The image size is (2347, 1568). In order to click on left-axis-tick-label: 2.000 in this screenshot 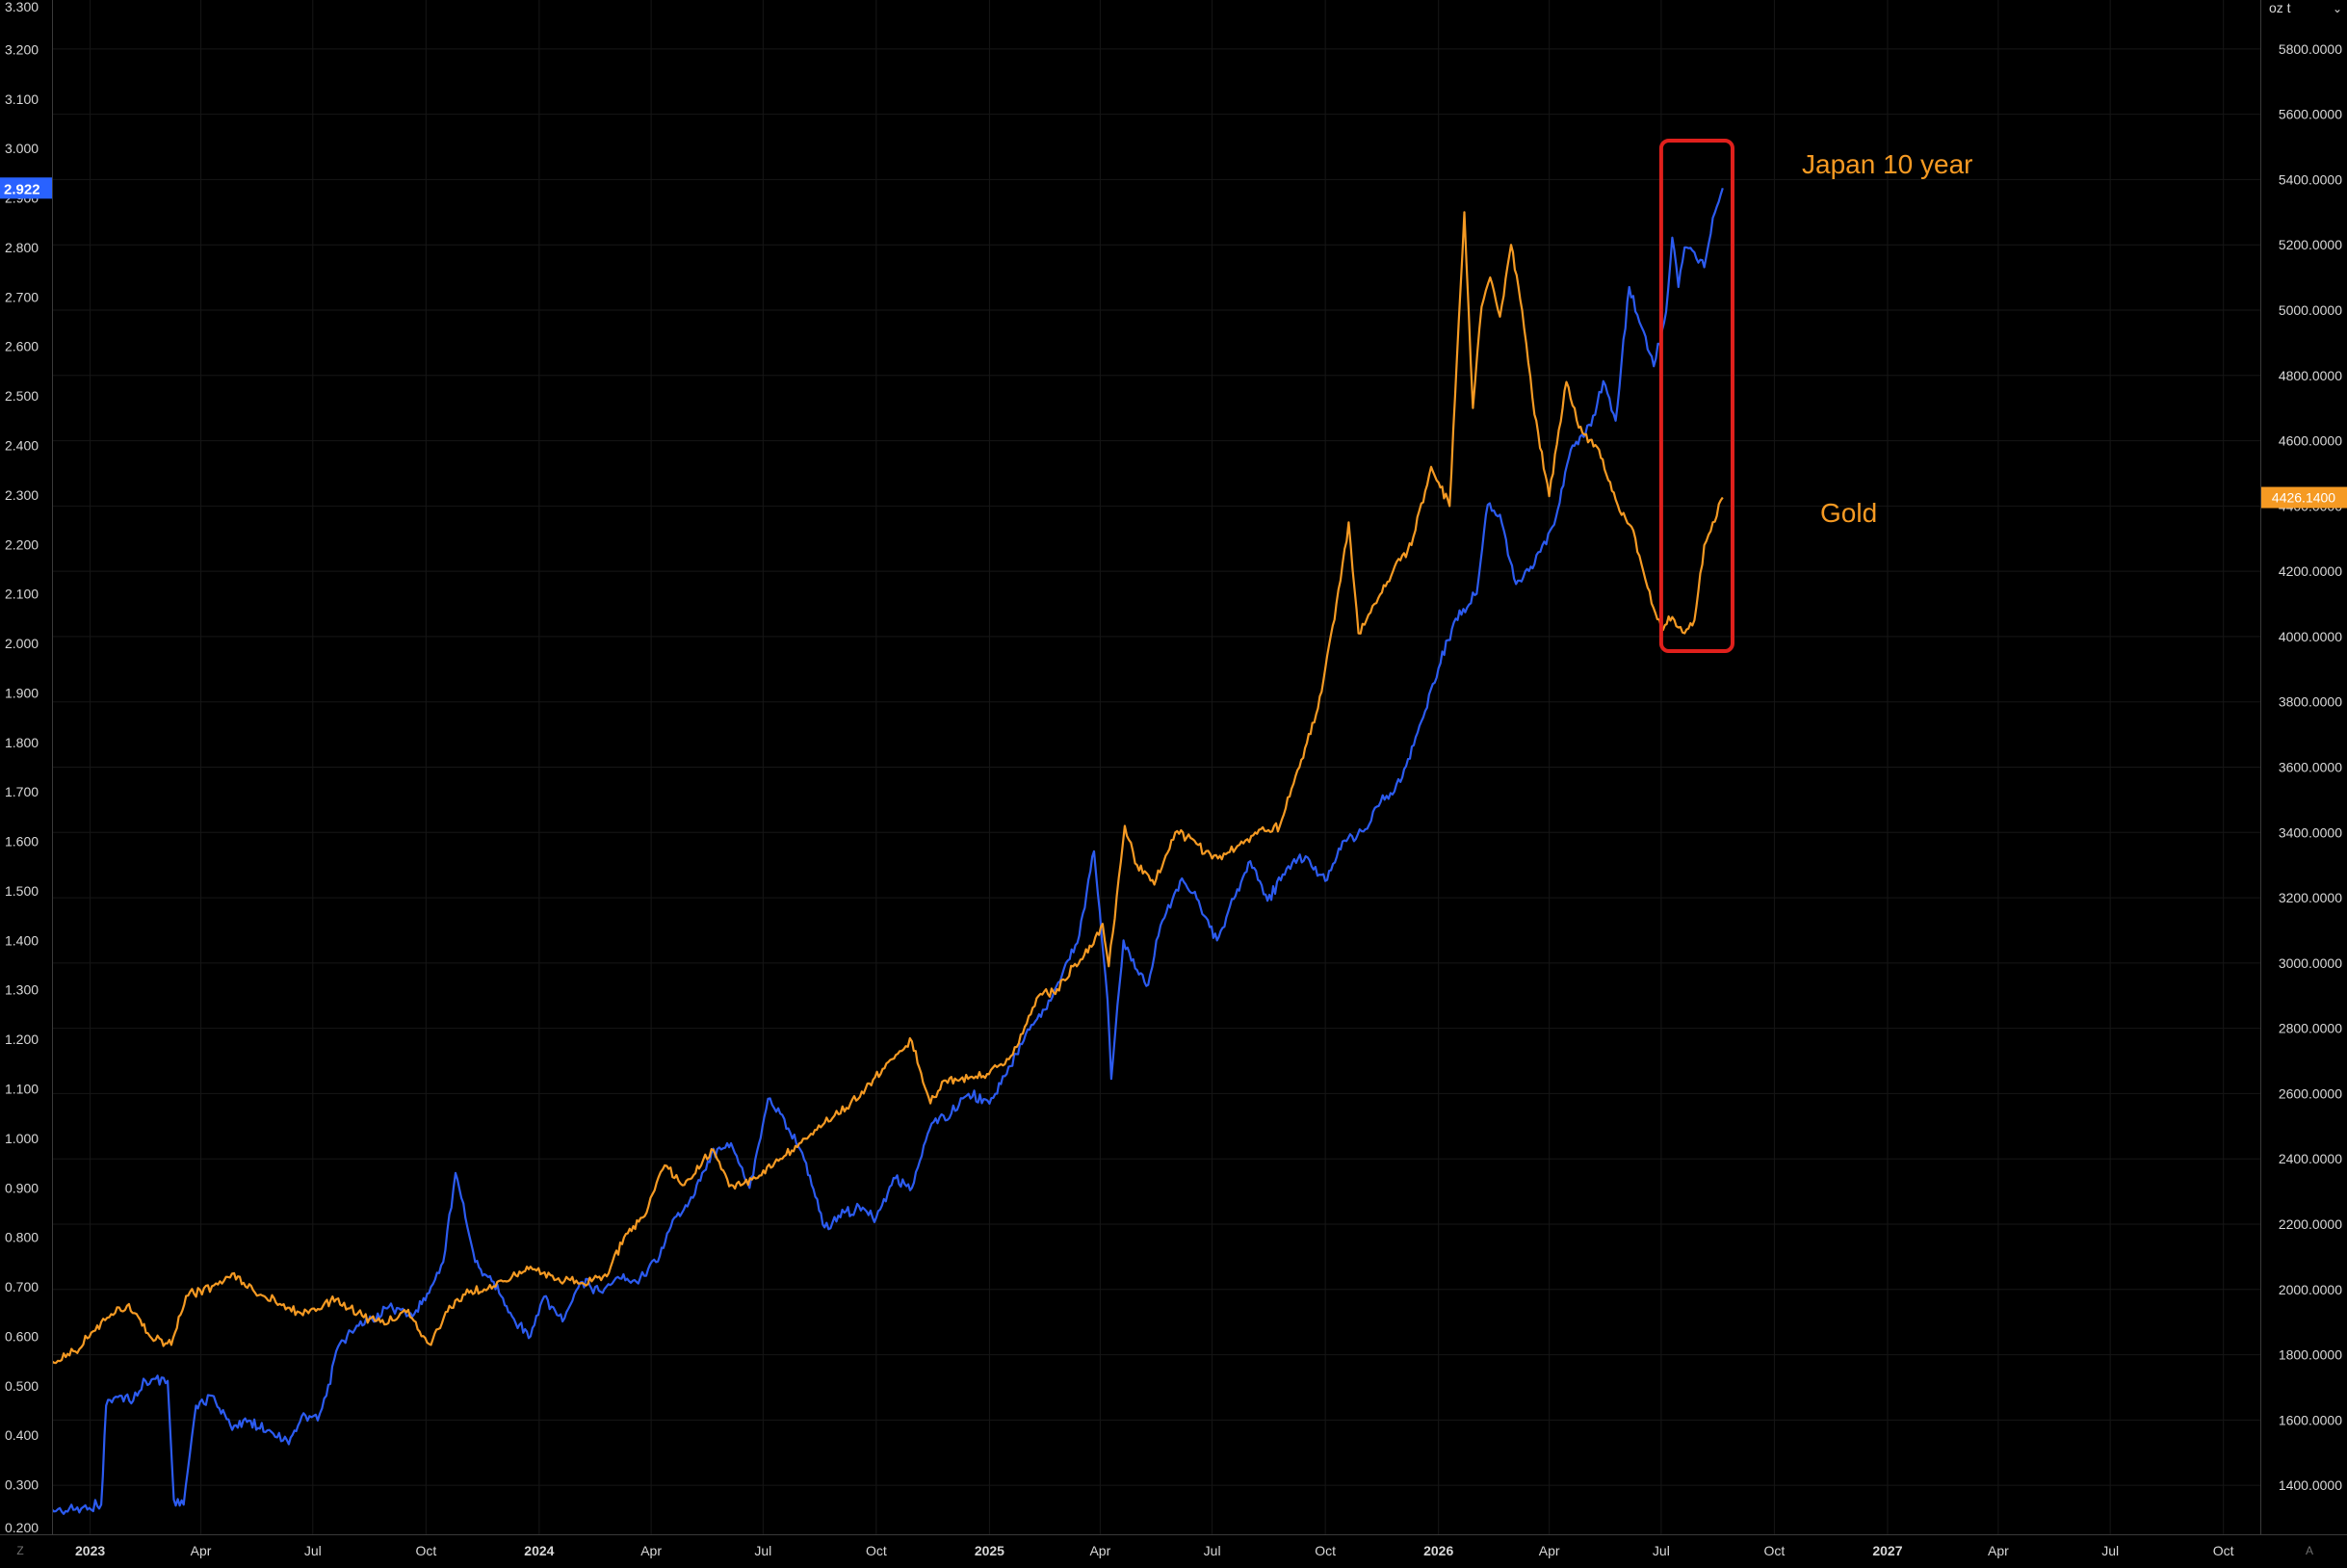, I will do `click(22, 643)`.